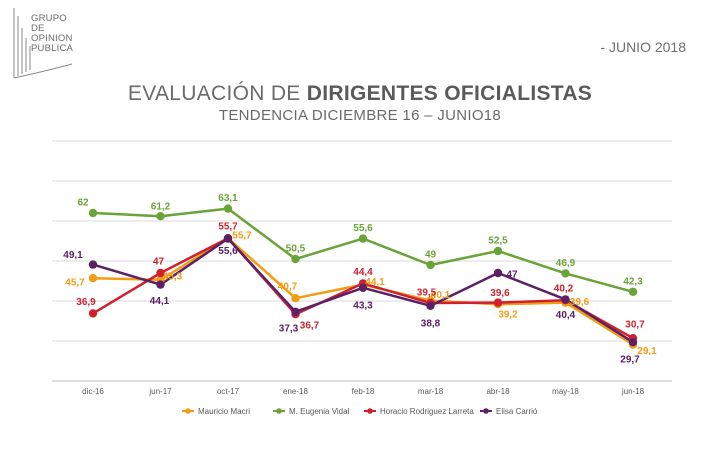 The image size is (720, 456). I want to click on legend-entry: Elisa Carrió, so click(517, 411).